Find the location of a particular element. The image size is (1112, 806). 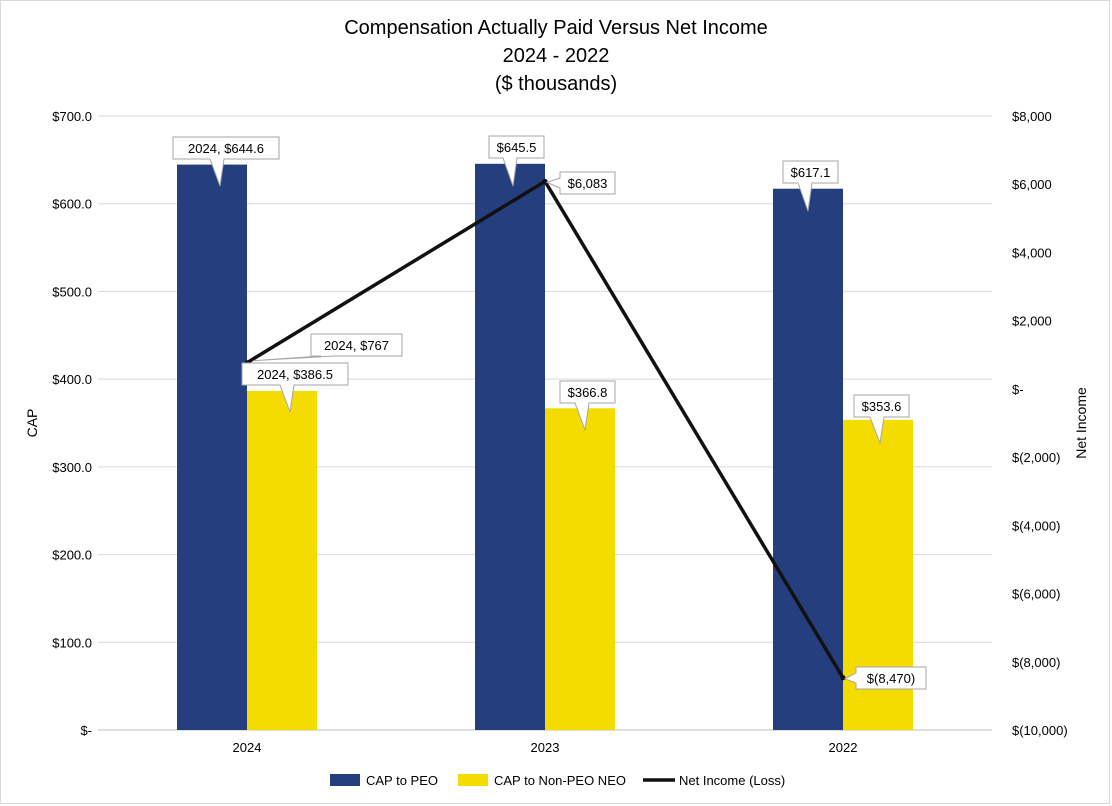

y2-axis-tick-label: $(8,000) is located at coordinates (1036, 662).